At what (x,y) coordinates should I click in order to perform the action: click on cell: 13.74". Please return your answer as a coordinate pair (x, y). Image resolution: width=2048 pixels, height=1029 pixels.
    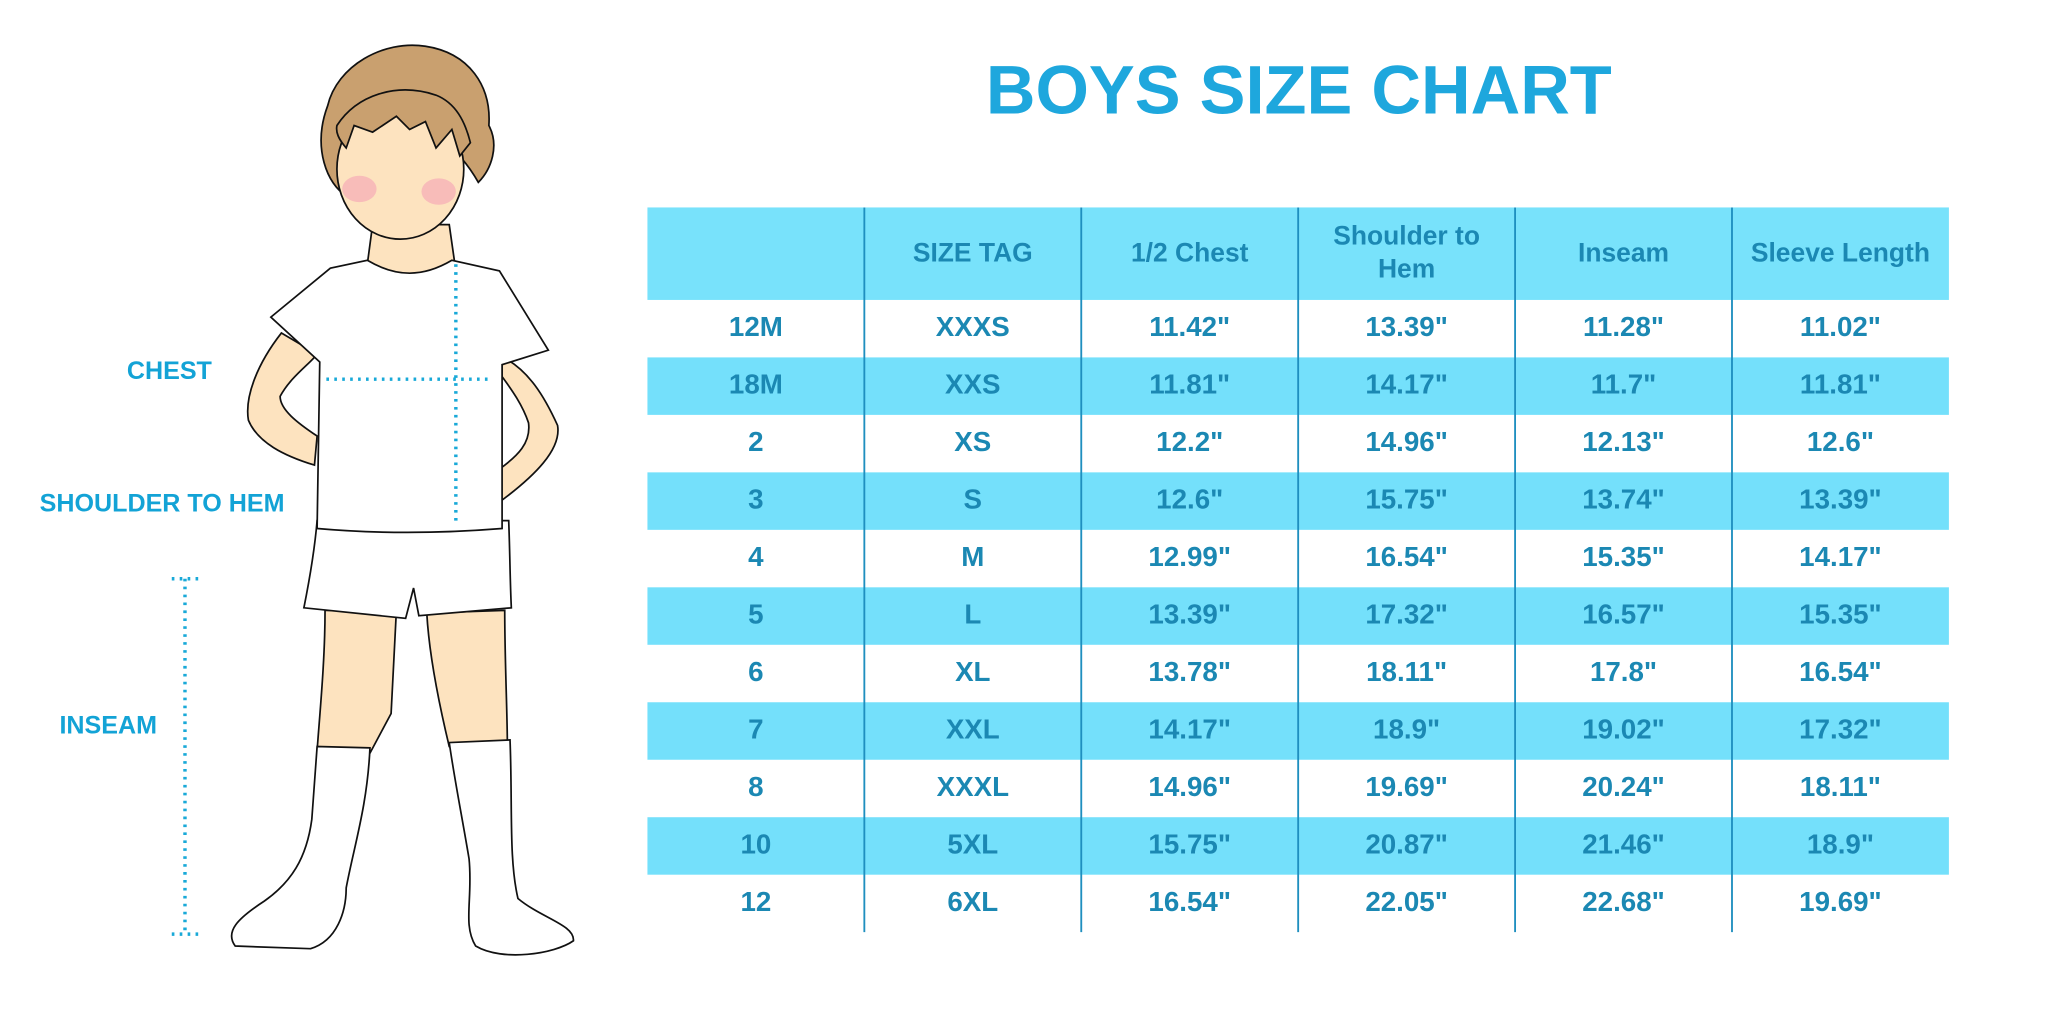
    Looking at the image, I should click on (1623, 498).